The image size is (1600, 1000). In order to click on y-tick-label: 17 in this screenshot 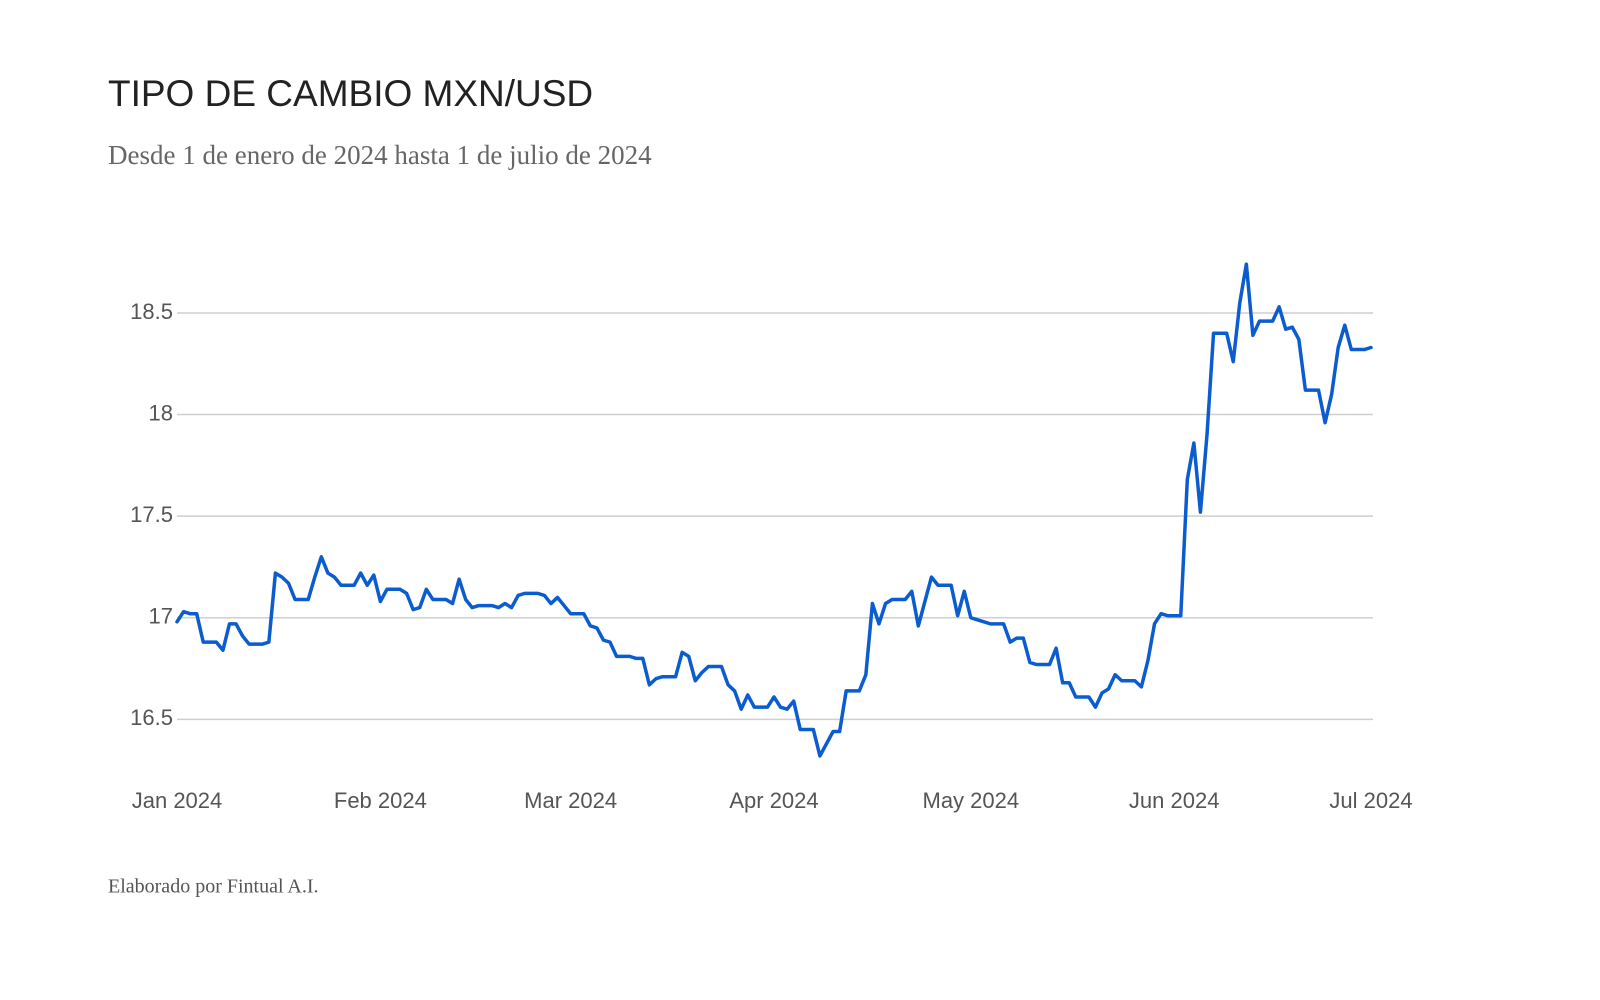, I will do `click(161, 616)`.